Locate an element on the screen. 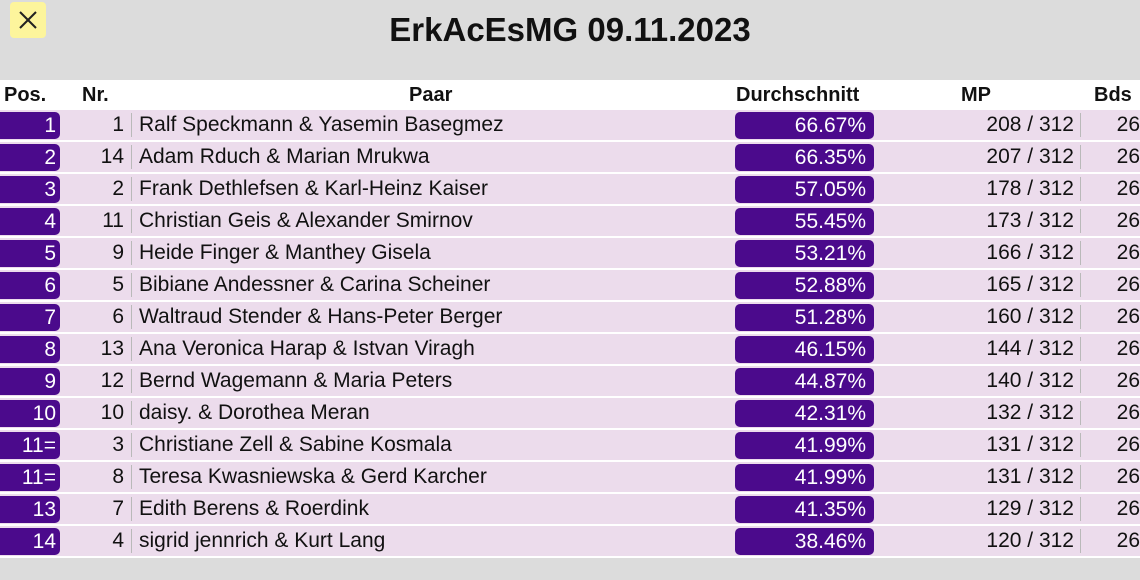 Image resolution: width=1140 pixels, height=580 pixels. header-mp: MP is located at coordinates (976, 95).